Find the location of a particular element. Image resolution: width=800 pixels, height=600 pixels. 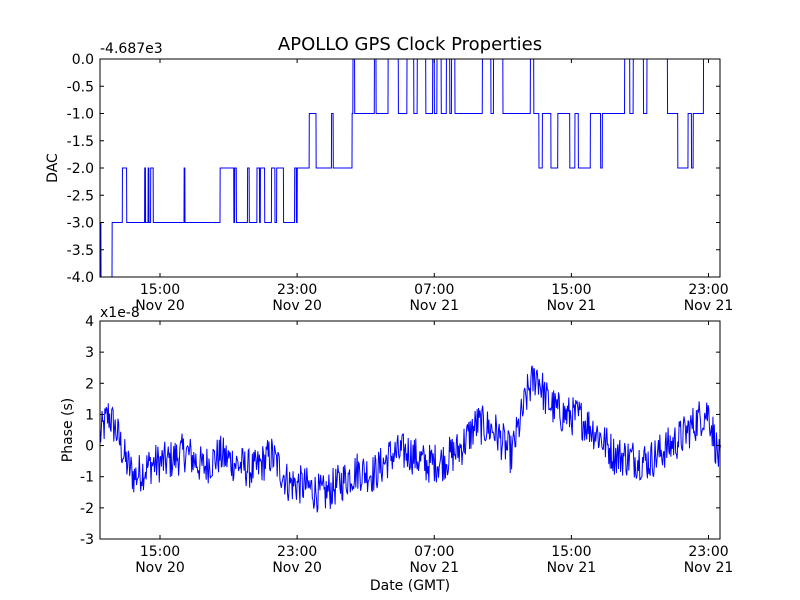

y-tick-label: 4 is located at coordinates (89, 322).